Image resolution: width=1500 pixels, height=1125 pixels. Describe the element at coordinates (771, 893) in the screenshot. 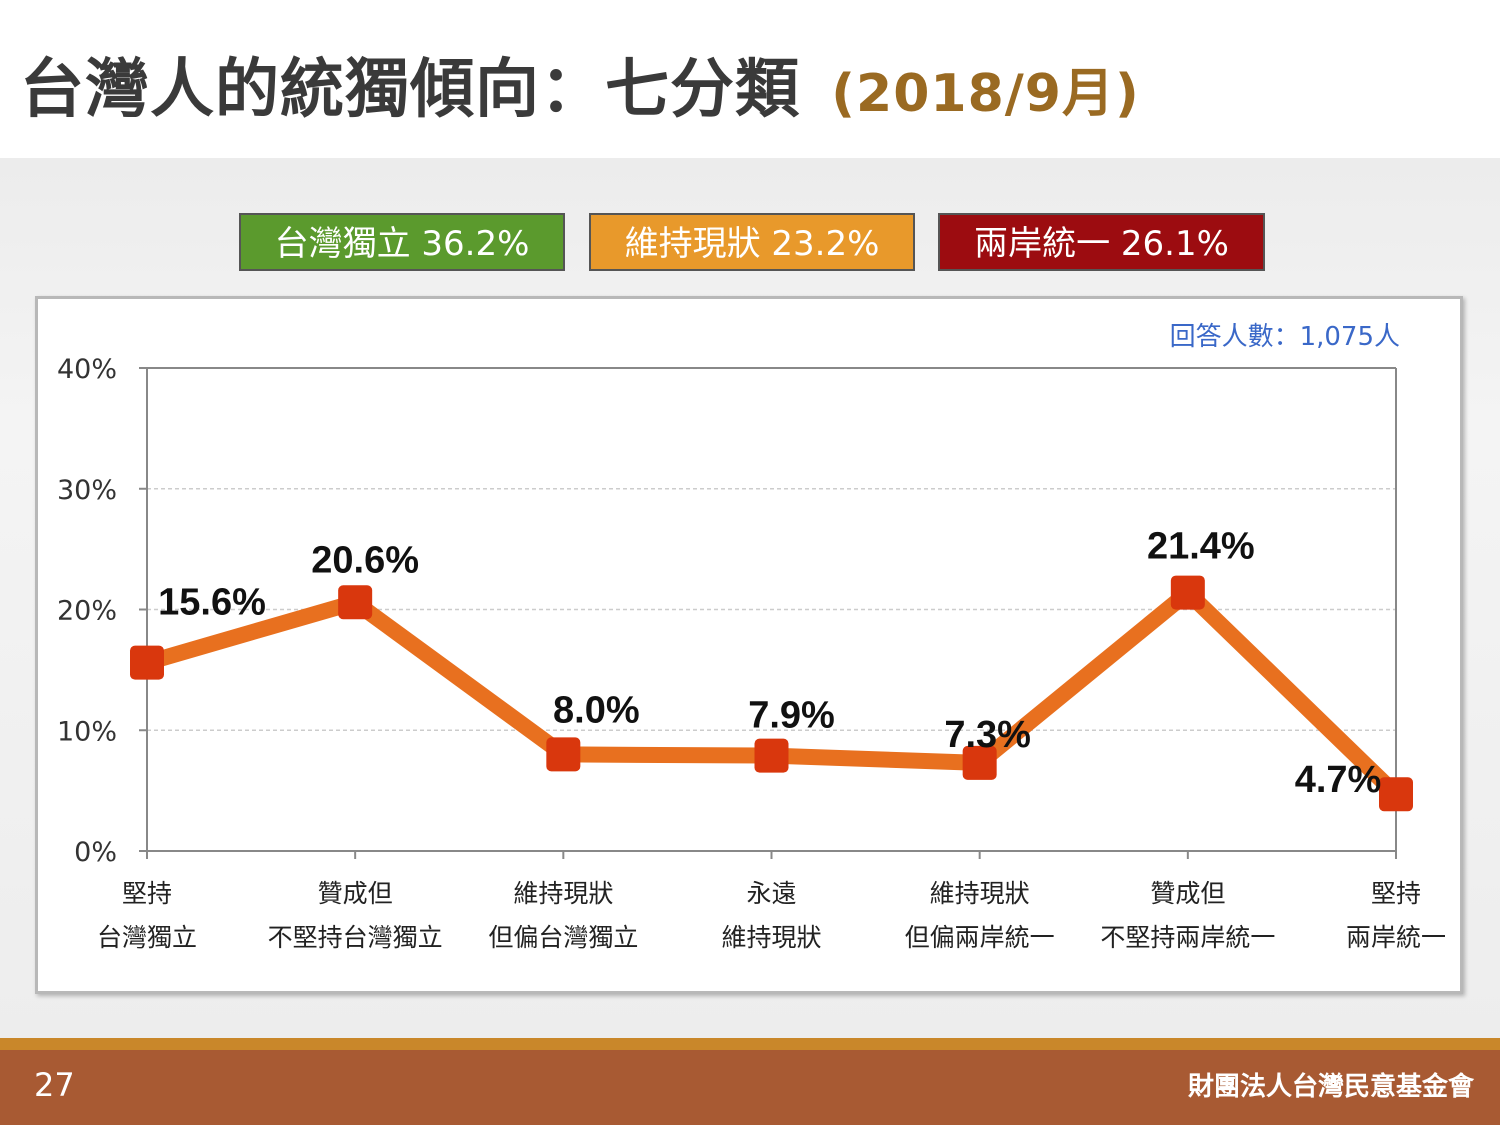

I see `x-category-label: 永遠` at that location.